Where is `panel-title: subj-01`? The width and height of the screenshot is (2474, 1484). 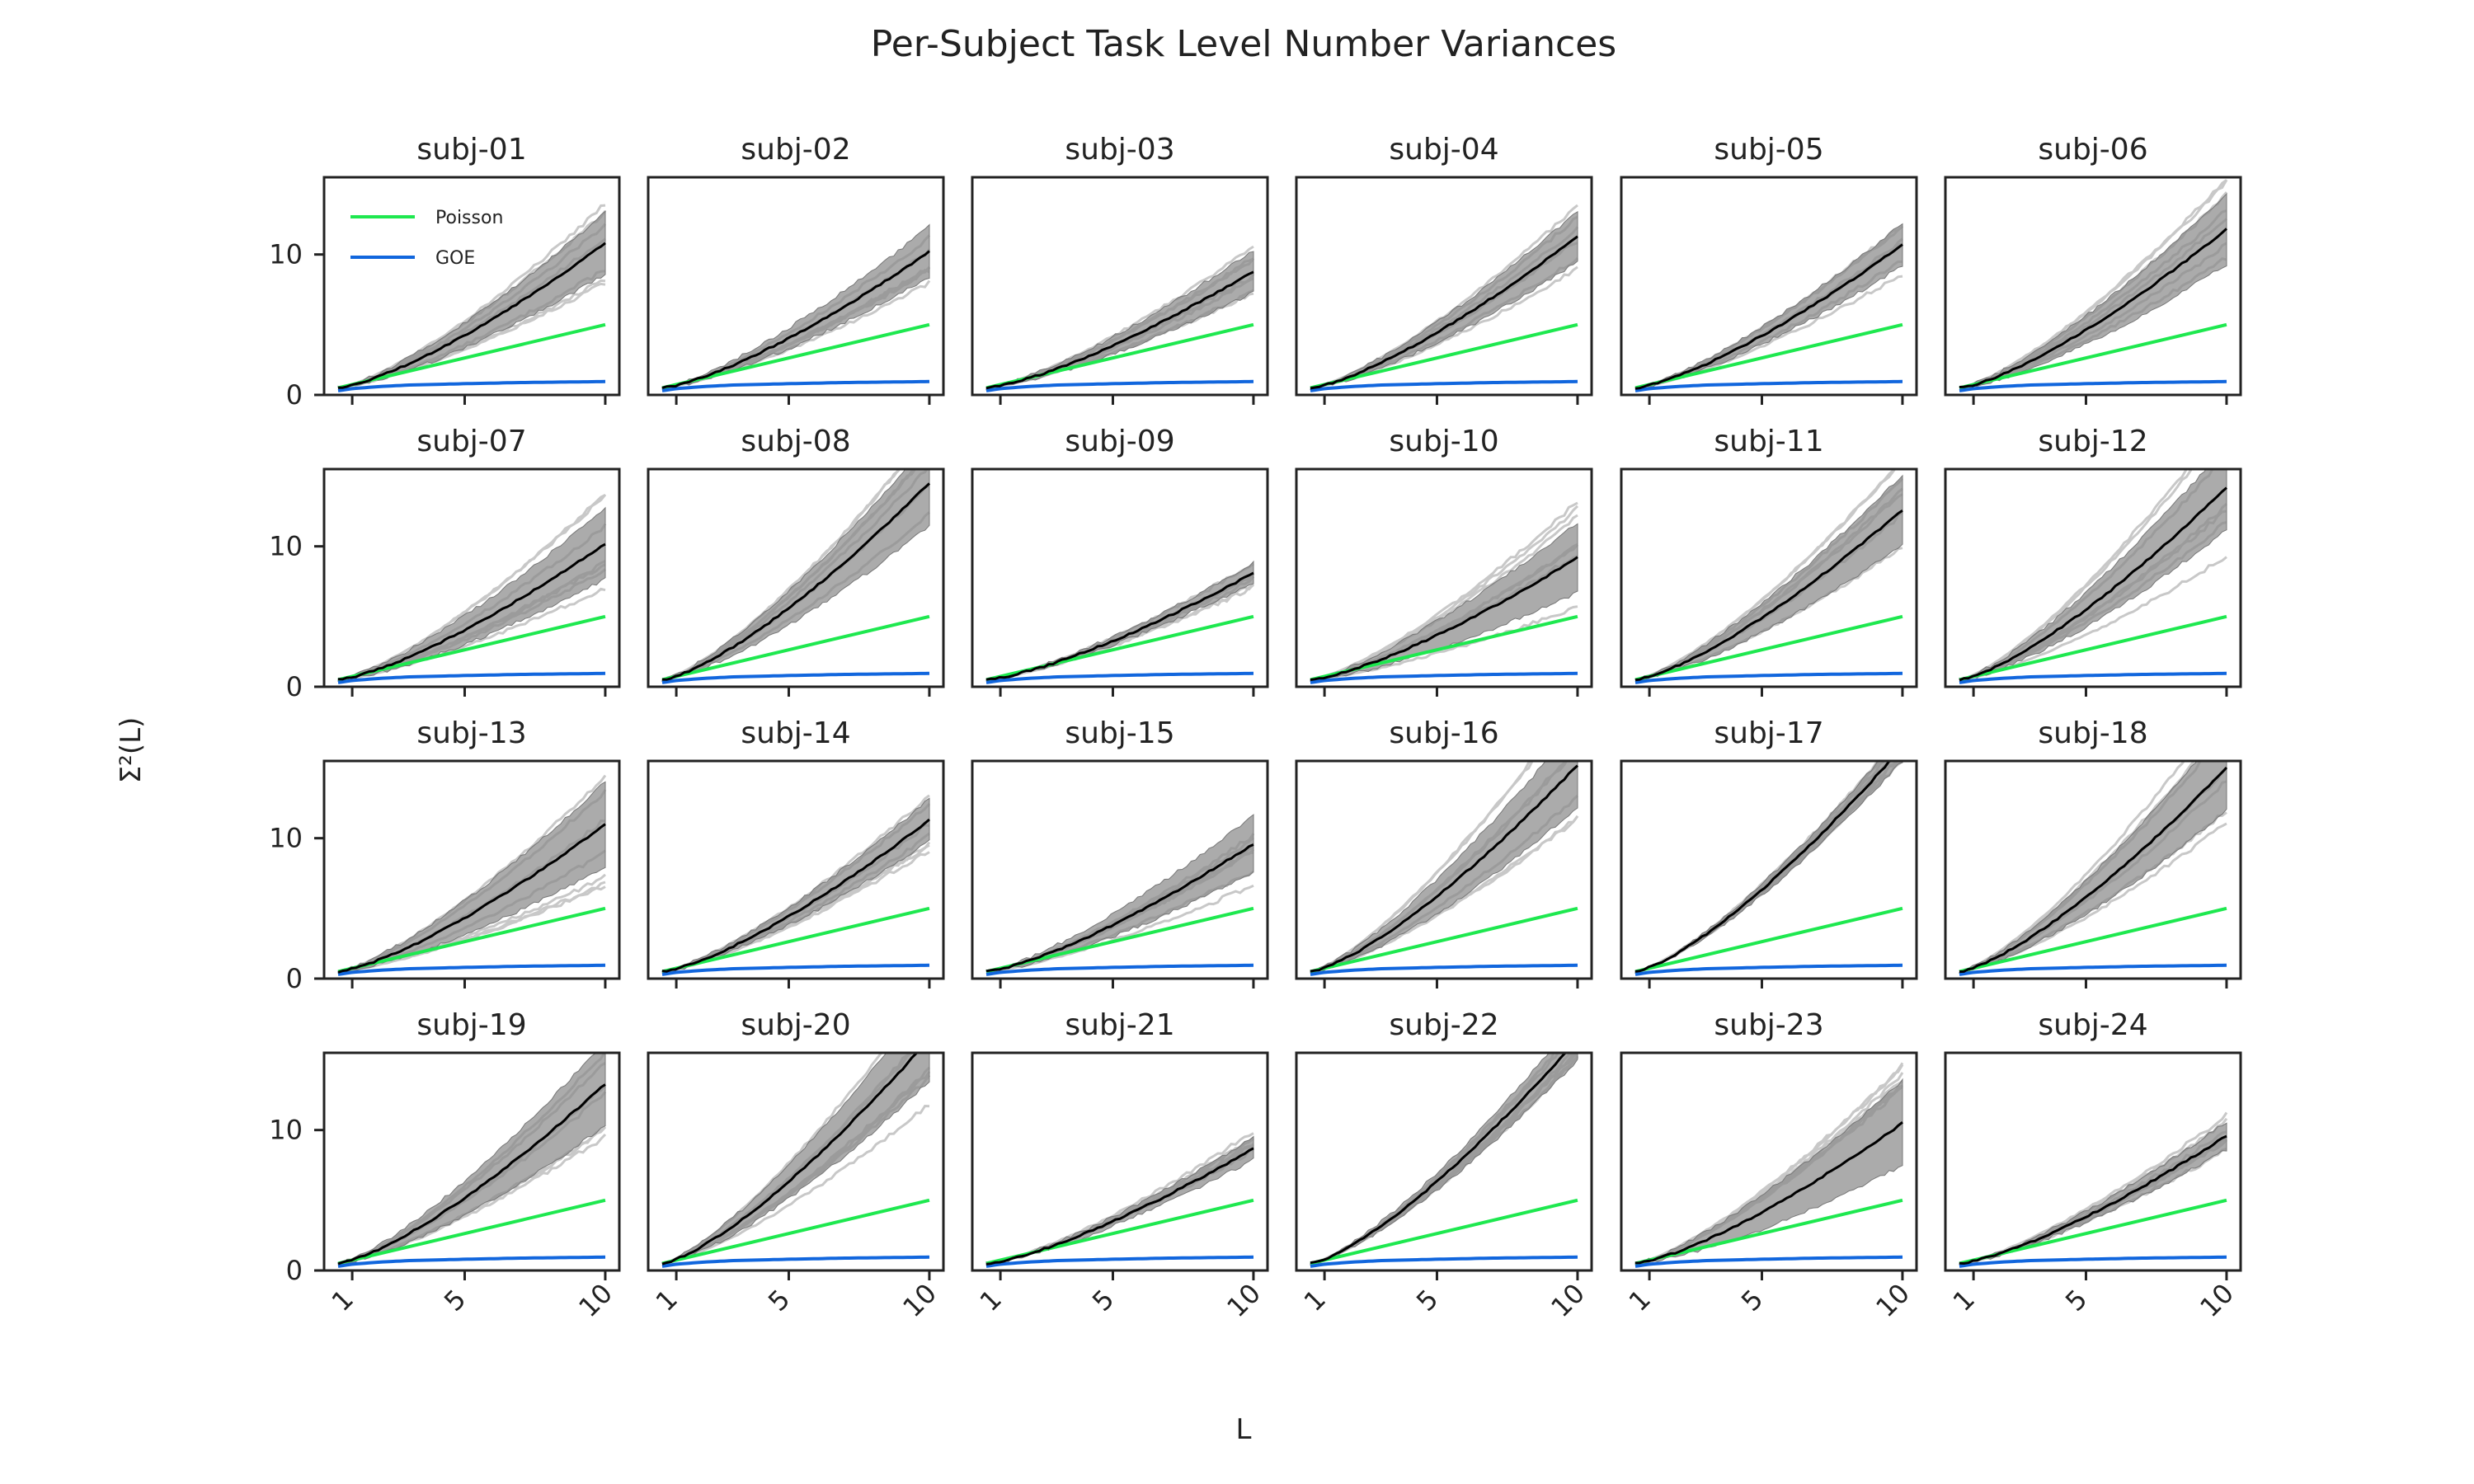
panel-title: subj-01 is located at coordinates (471, 150).